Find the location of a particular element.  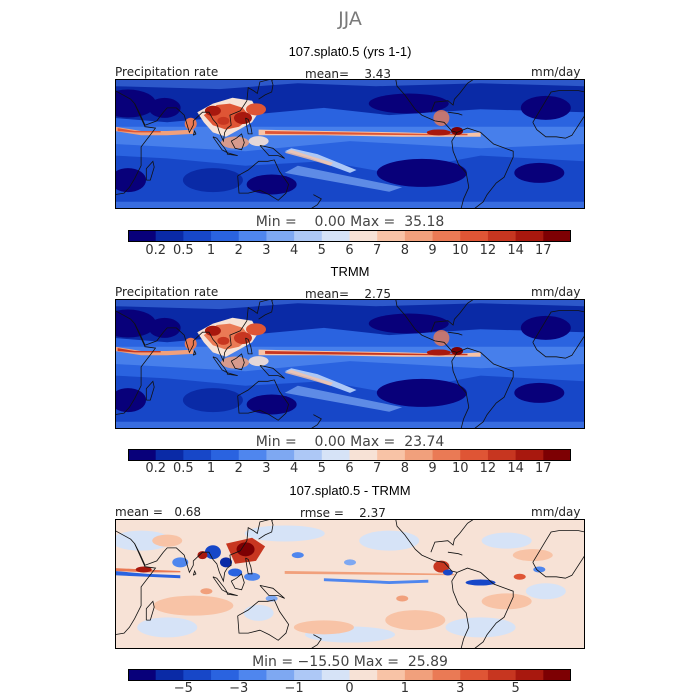

panel1-mean-label: mean= 3.43 is located at coordinates (348, 74).